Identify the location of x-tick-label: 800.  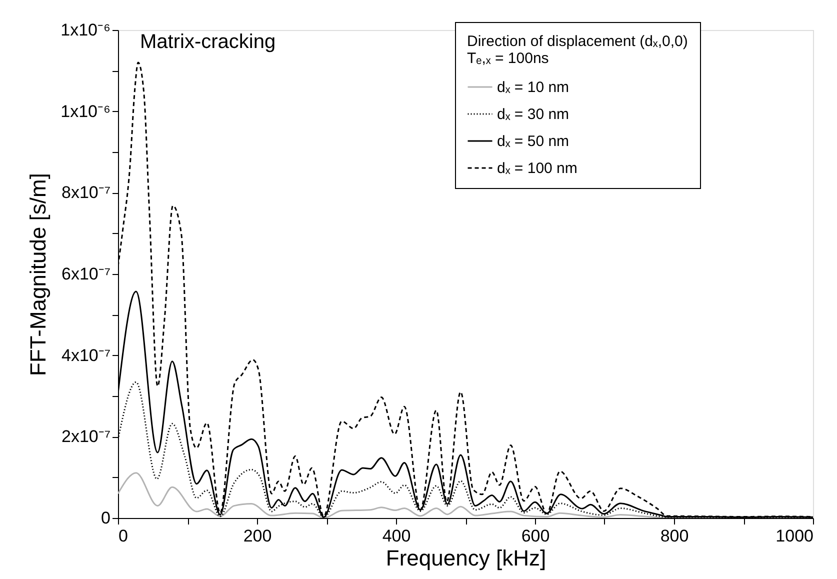
(674, 536).